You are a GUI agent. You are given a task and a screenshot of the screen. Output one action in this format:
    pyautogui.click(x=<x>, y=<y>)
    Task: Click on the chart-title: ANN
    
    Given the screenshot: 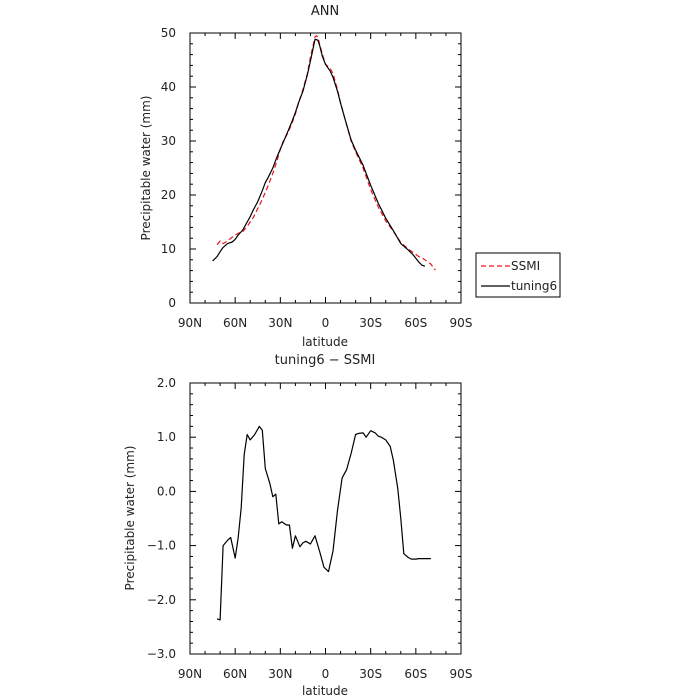 What is the action you would take?
    pyautogui.click(x=325, y=11)
    